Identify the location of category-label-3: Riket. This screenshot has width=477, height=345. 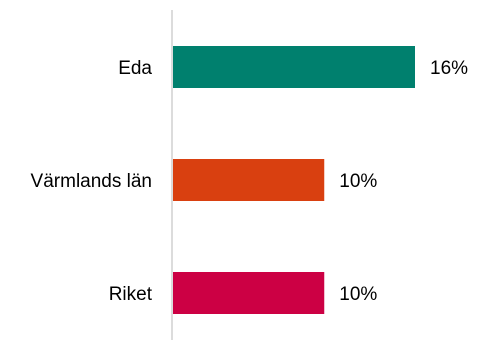
(131, 294).